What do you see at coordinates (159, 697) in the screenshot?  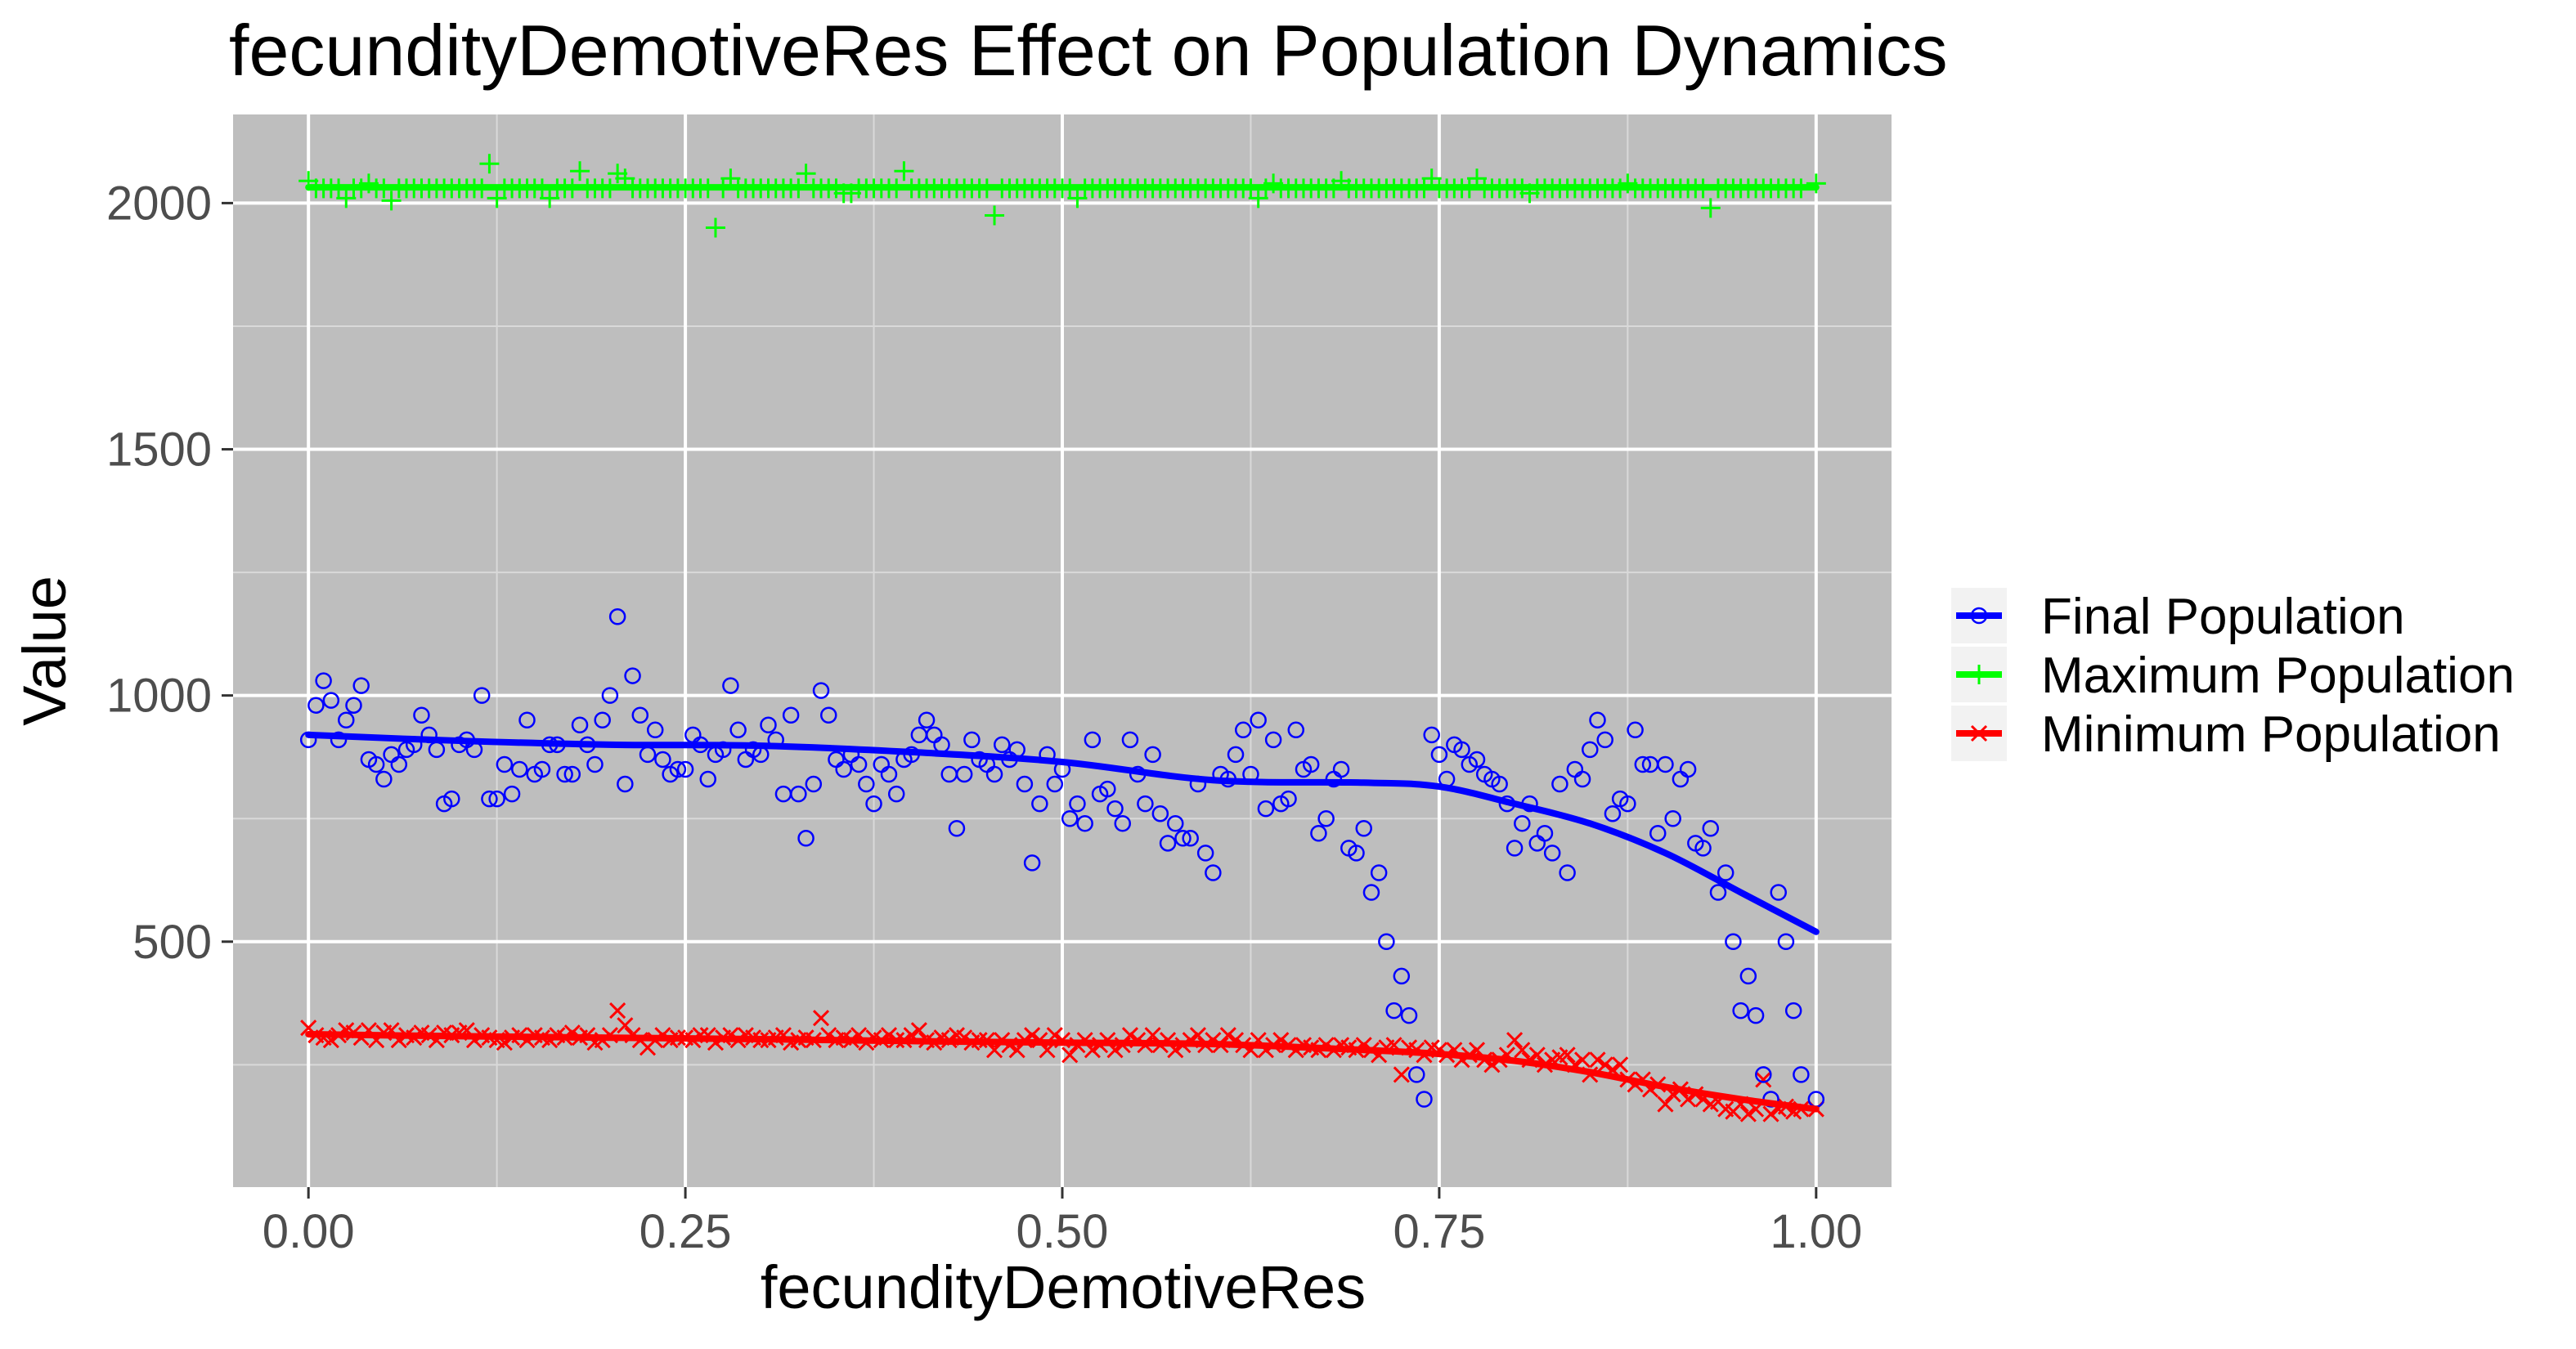 I see `y-tick-label: 1000` at bounding box center [159, 697].